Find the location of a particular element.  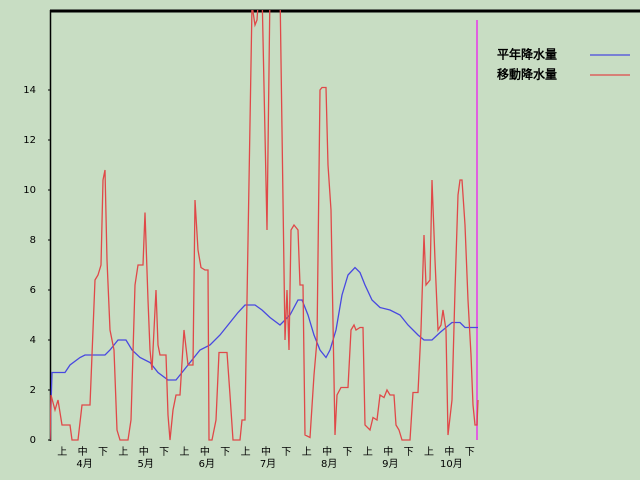

y-tick-label: 12 is located at coordinates (29, 140).